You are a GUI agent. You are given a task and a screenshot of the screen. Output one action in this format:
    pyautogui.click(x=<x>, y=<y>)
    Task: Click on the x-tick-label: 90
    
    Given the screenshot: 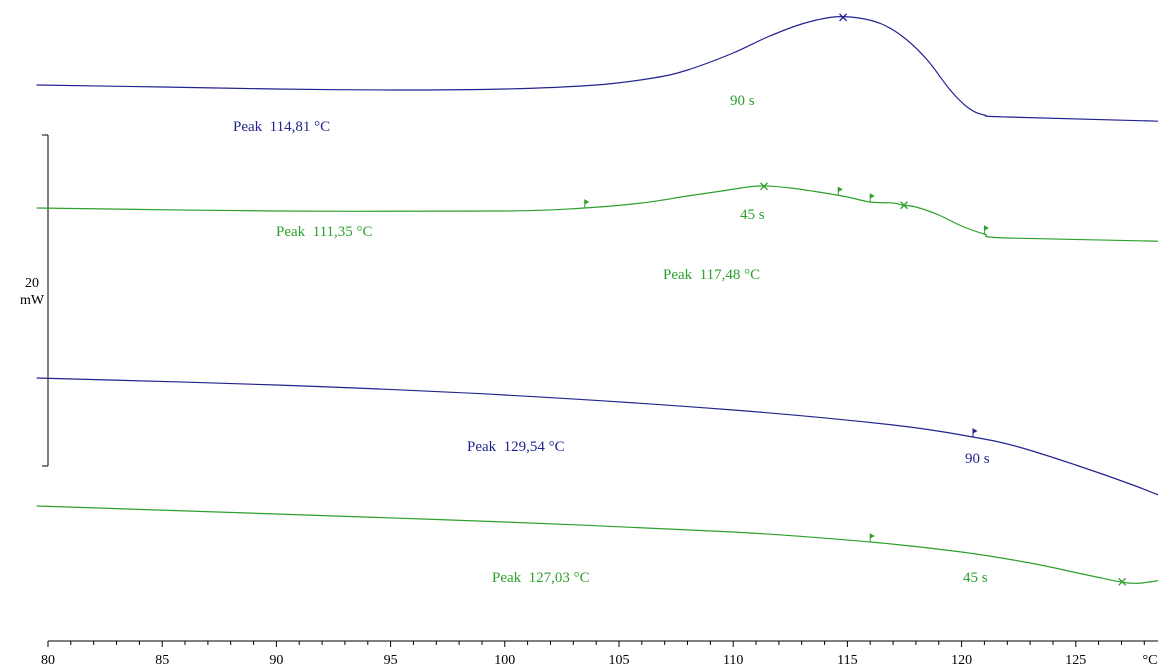 What is the action you would take?
    pyautogui.click(x=276, y=660)
    